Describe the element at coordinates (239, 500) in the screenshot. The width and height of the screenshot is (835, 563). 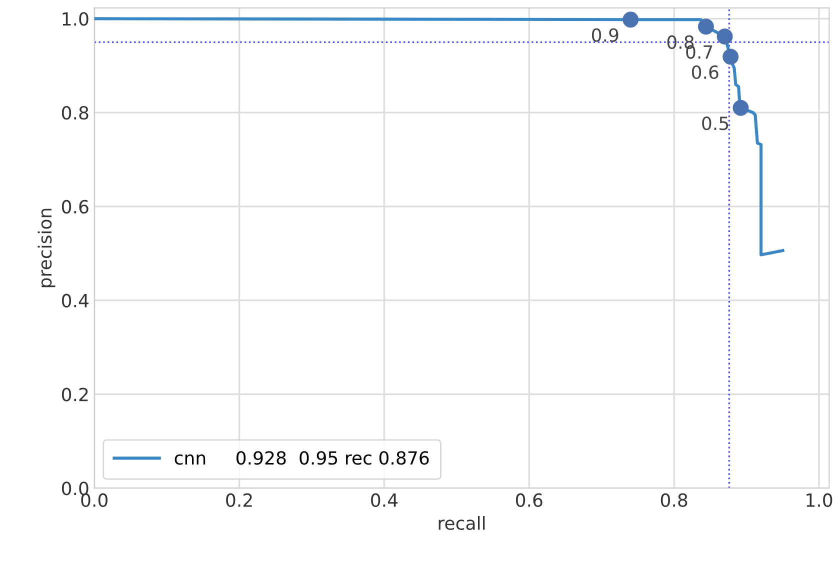
I see `x-tick-label: 0.2` at that location.